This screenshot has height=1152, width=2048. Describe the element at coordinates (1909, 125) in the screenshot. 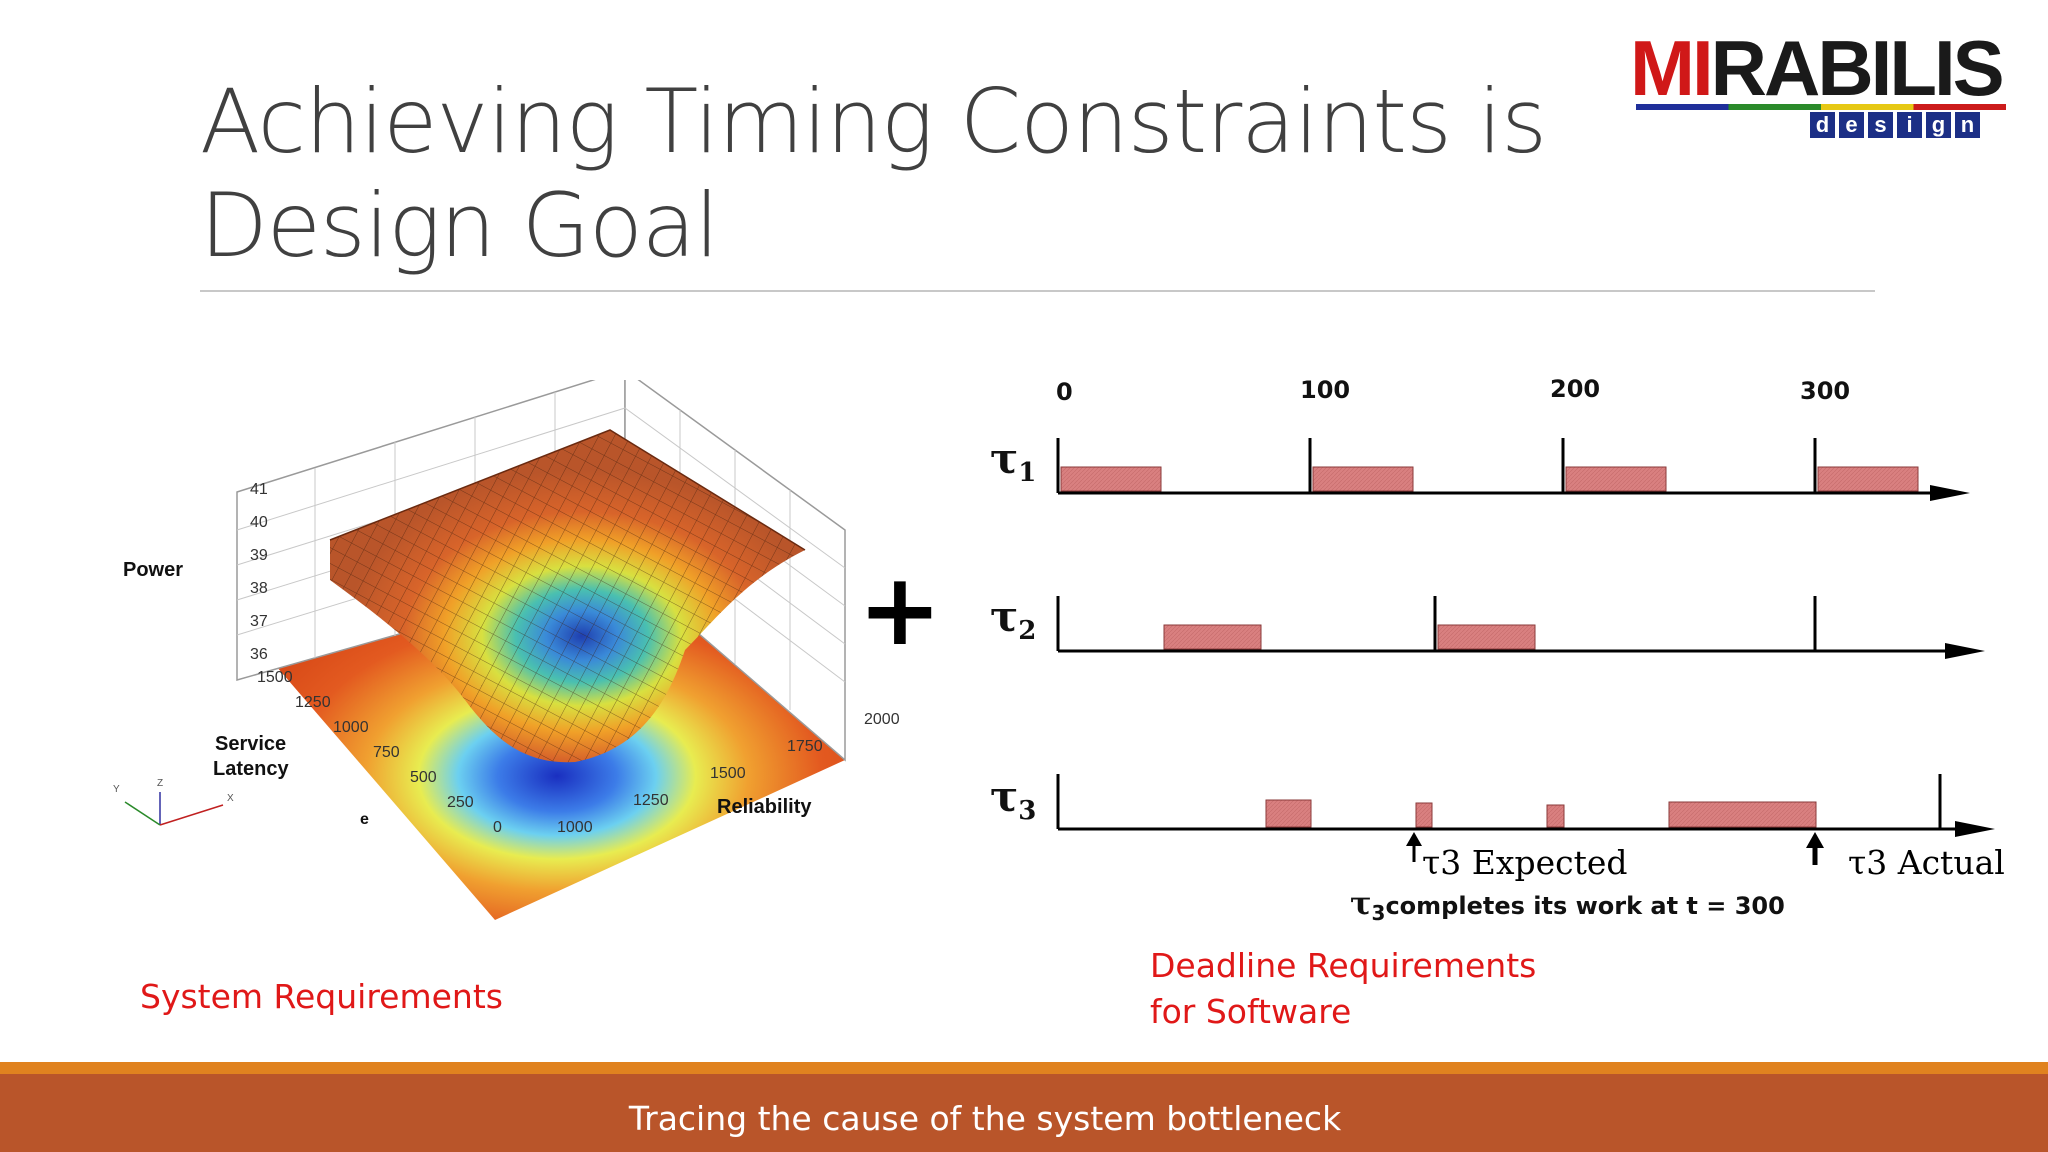

I see `logo-letter: i` at that location.